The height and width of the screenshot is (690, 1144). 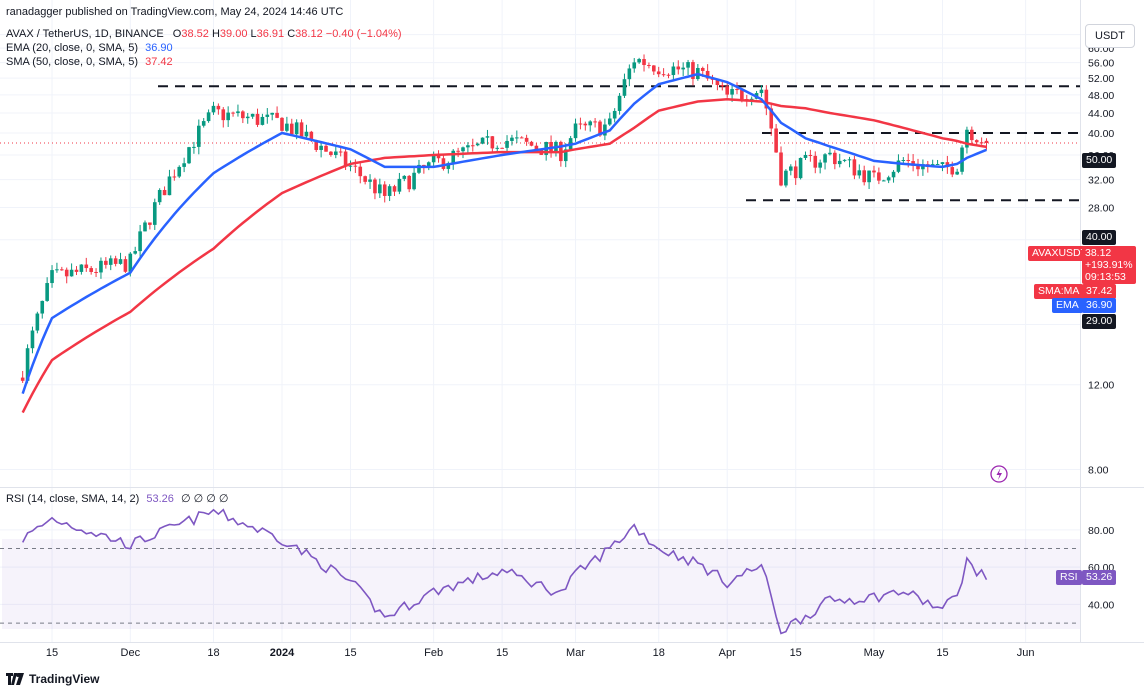 I want to click on rsi-tag-label: RSI, so click(x=1069, y=577).